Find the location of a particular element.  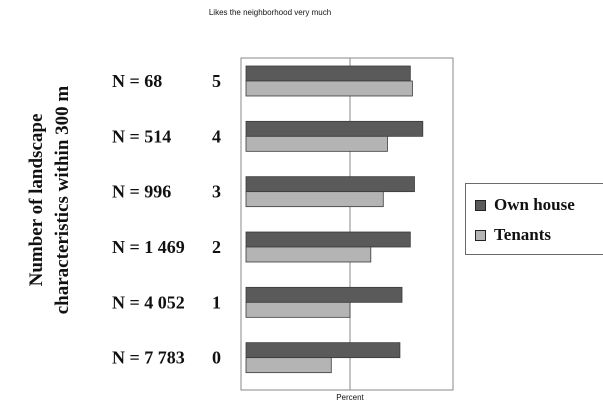

y-tick-label: 0 is located at coordinates (216, 358).